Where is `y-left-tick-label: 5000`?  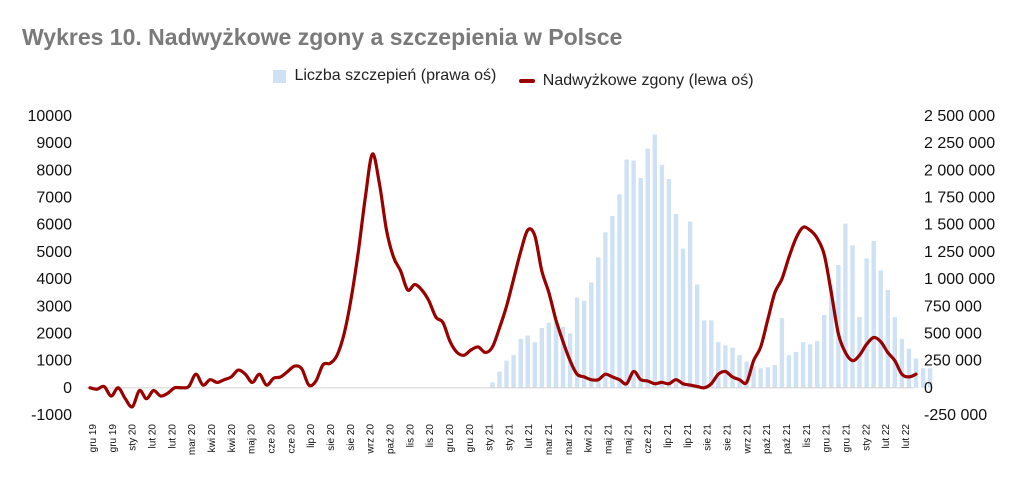
y-left-tick-label: 5000 is located at coordinates (54, 252).